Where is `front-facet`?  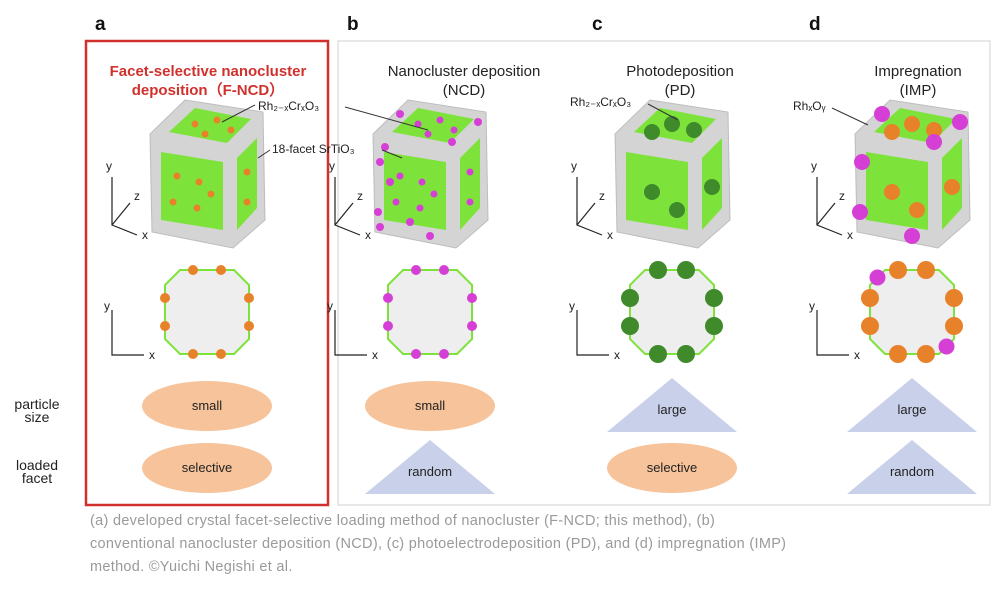 front-facet is located at coordinates (192, 191).